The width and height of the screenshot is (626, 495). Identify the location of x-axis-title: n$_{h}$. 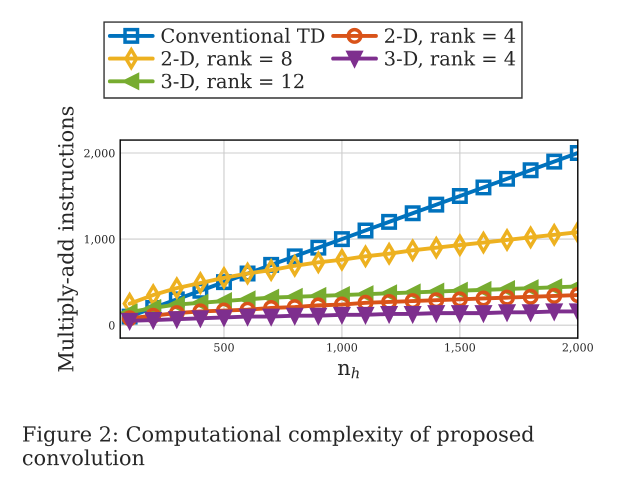
(348, 371).